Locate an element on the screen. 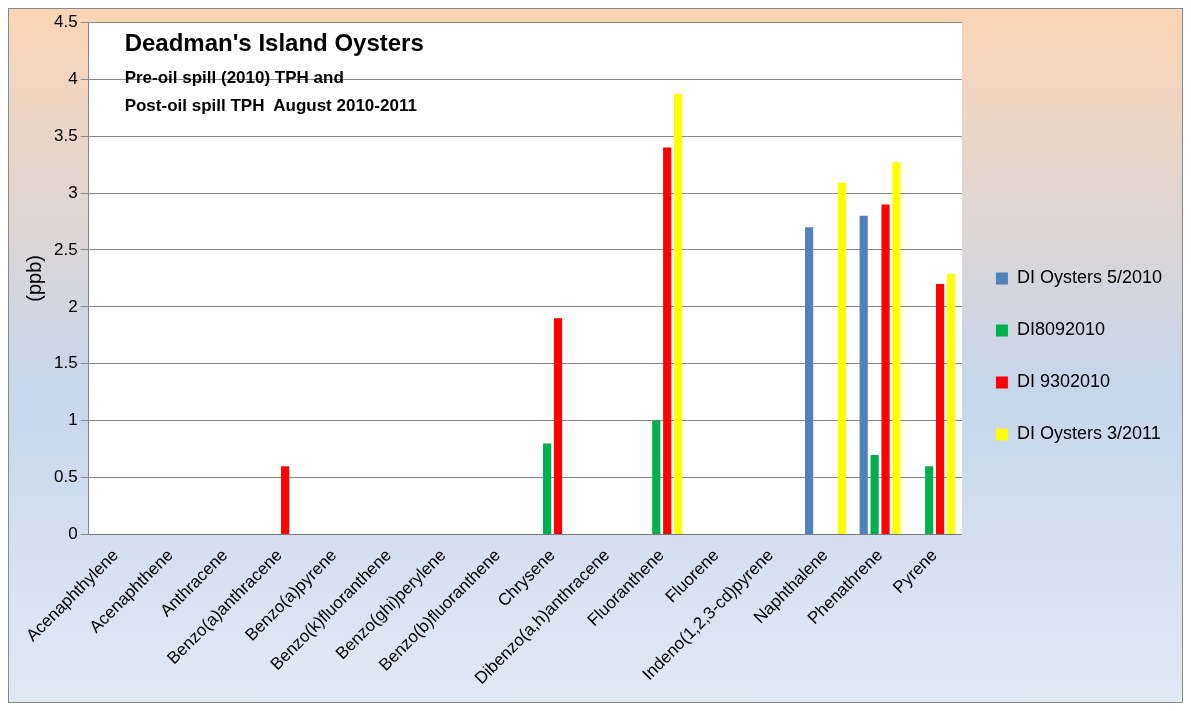 This screenshot has height=711, width=1191. y-tick-label: 2 is located at coordinates (73, 306).